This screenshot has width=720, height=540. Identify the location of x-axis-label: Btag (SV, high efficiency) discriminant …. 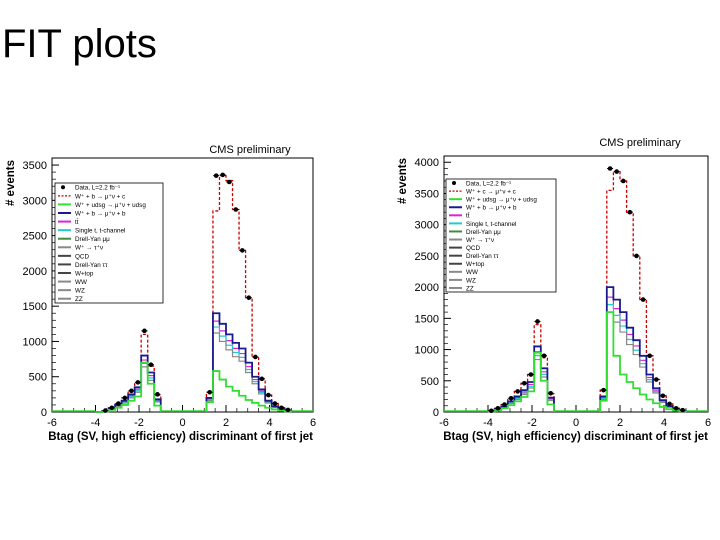
(575, 437).